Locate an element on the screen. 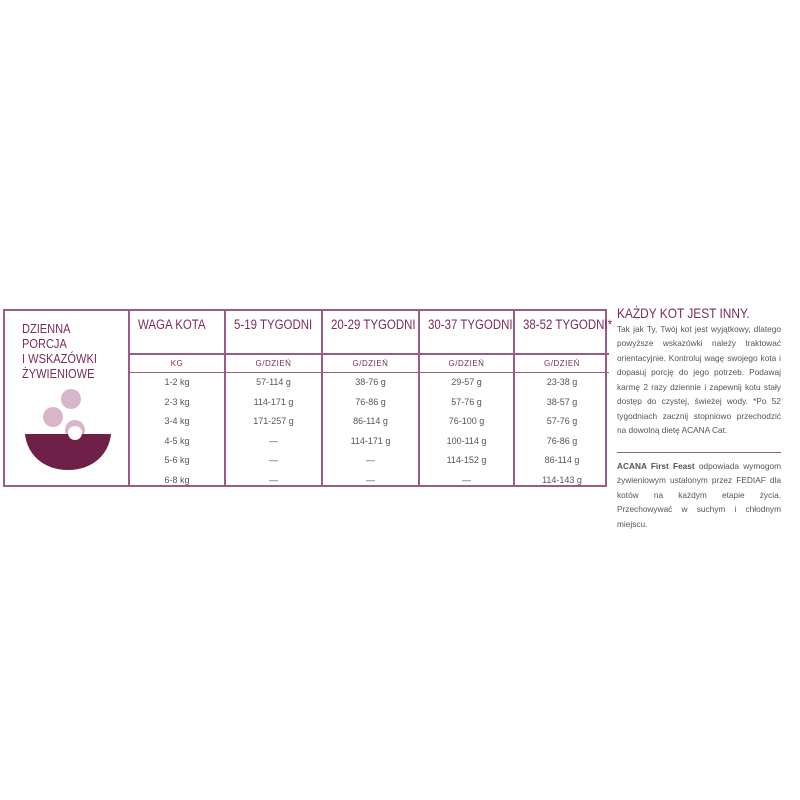 The height and width of the screenshot is (800, 800). info-heading: KAŻDY KOT JEST INNY. is located at coordinates (683, 313).